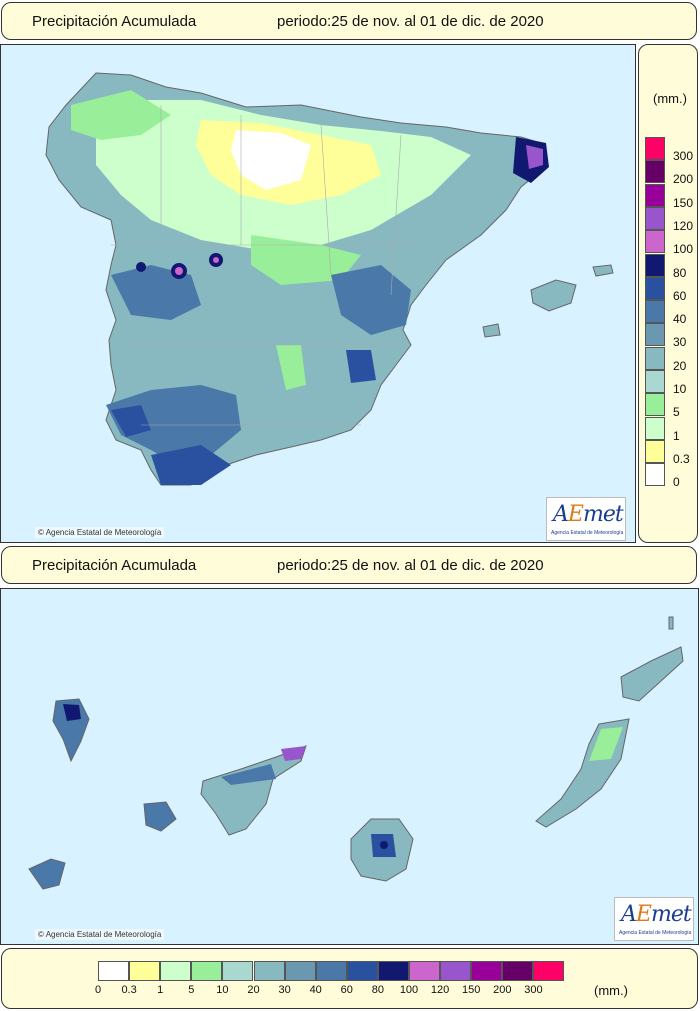 This screenshot has height=1011, width=700. What do you see at coordinates (652, 674) in the screenshot?
I see `lanzarote-island` at bounding box center [652, 674].